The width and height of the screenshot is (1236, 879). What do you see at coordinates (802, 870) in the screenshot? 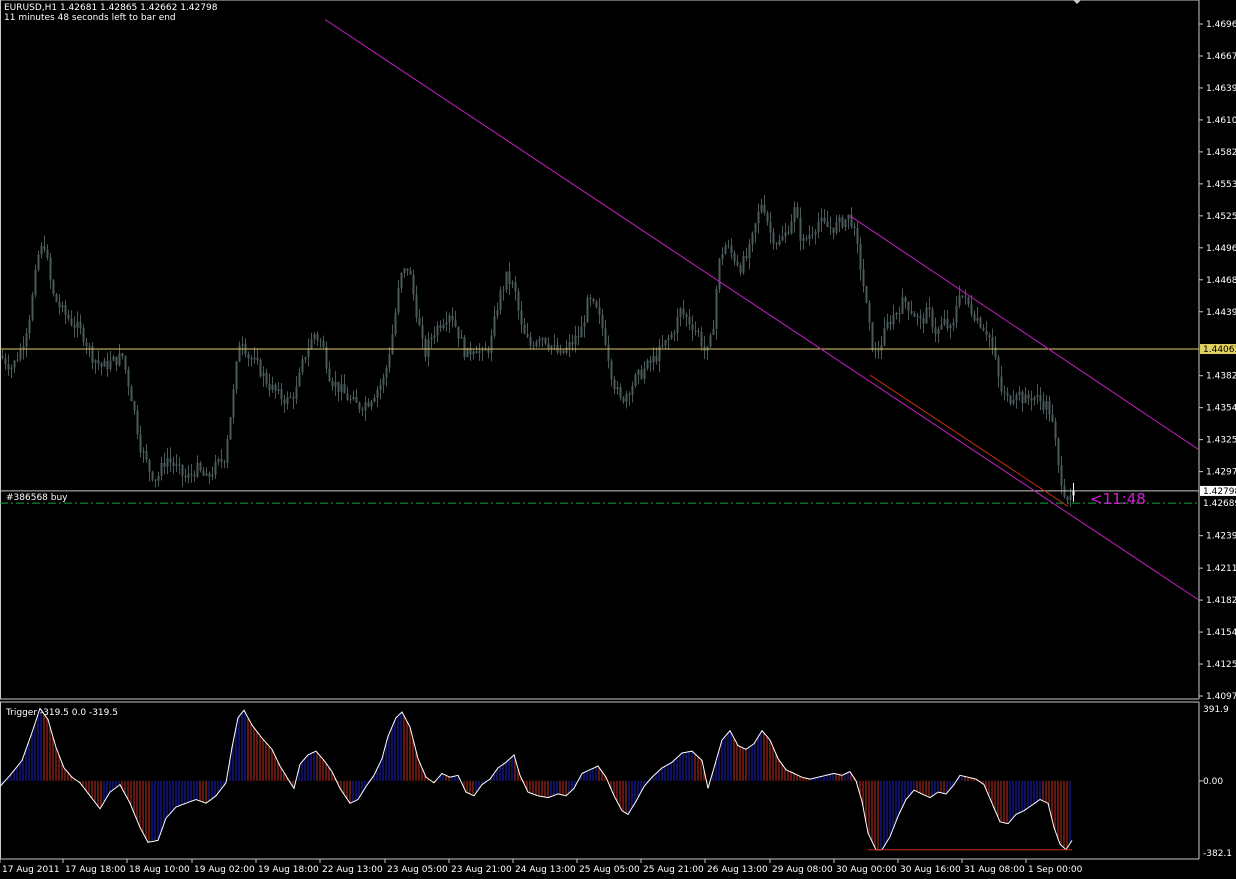
I see `time-tick-label: 29 Aug 08:00` at bounding box center [802, 870].